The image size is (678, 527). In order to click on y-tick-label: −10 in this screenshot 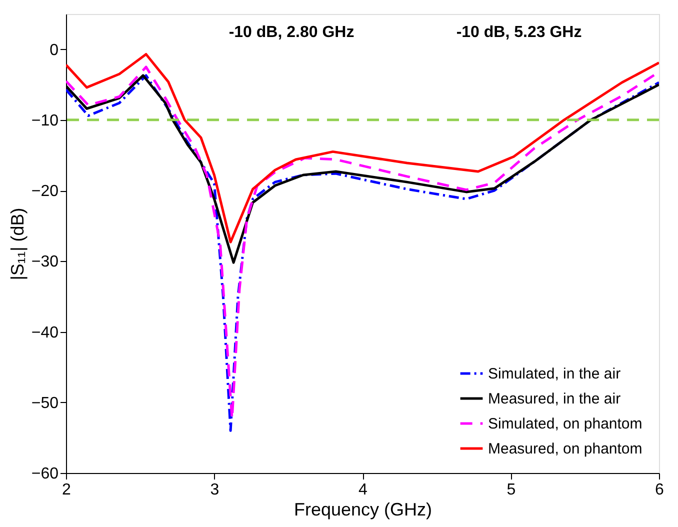, I will do `click(45, 121)`.